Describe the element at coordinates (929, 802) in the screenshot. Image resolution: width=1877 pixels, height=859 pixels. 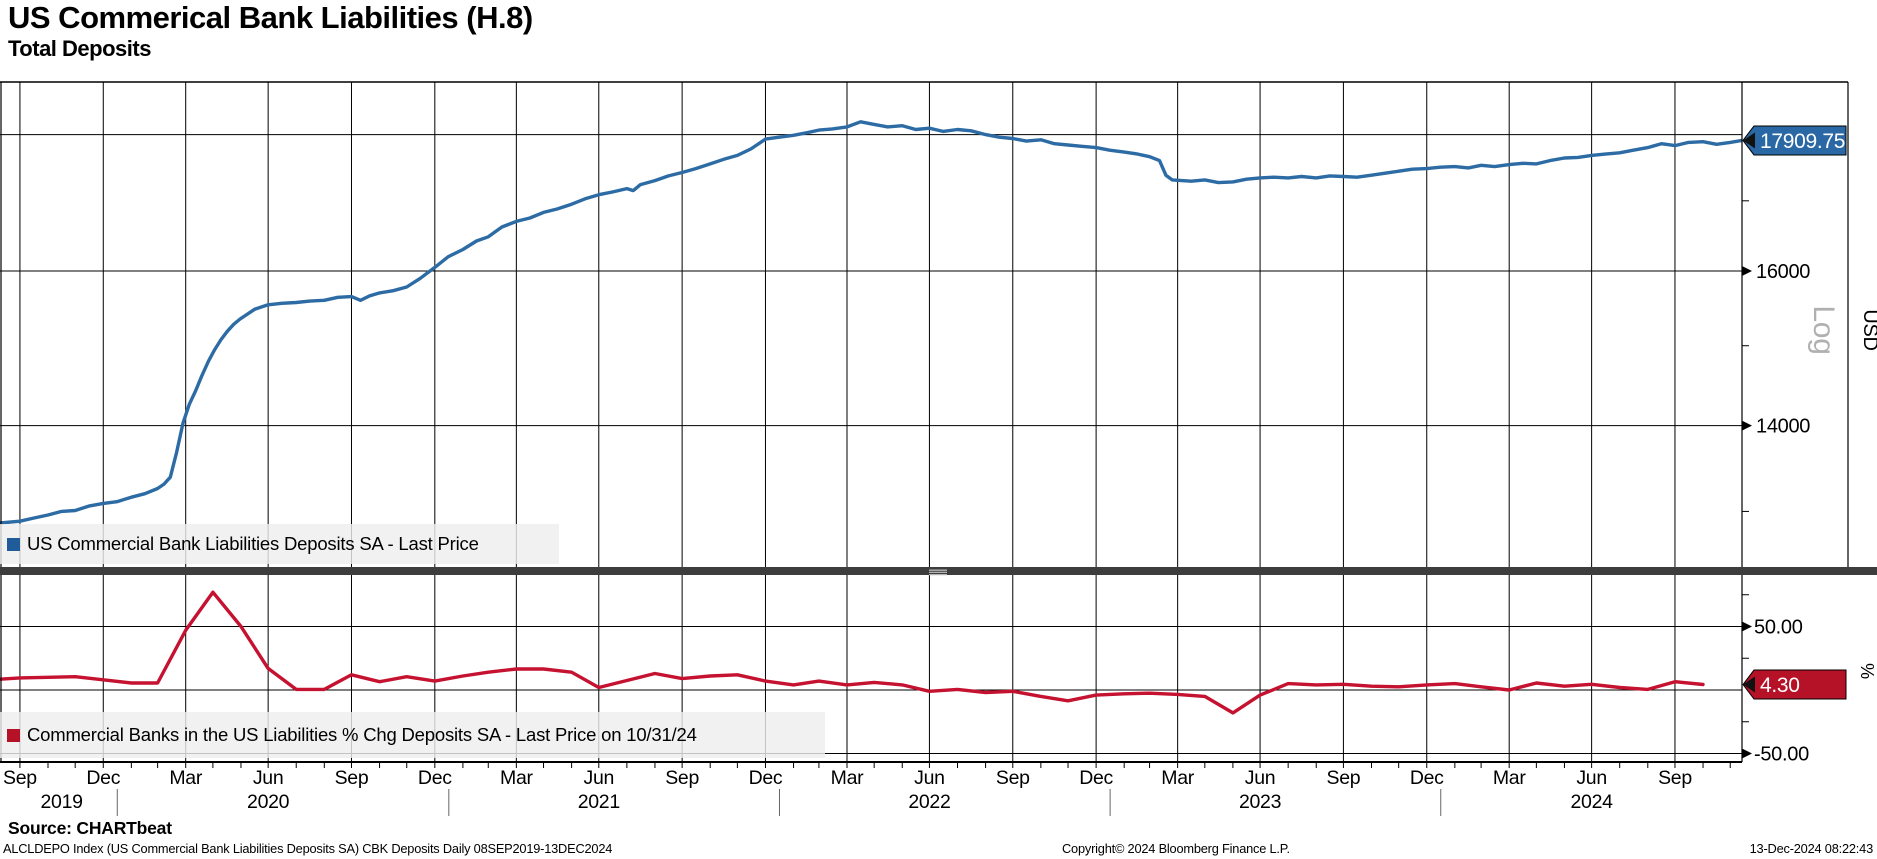
I see `x-year-label: 2022` at that location.